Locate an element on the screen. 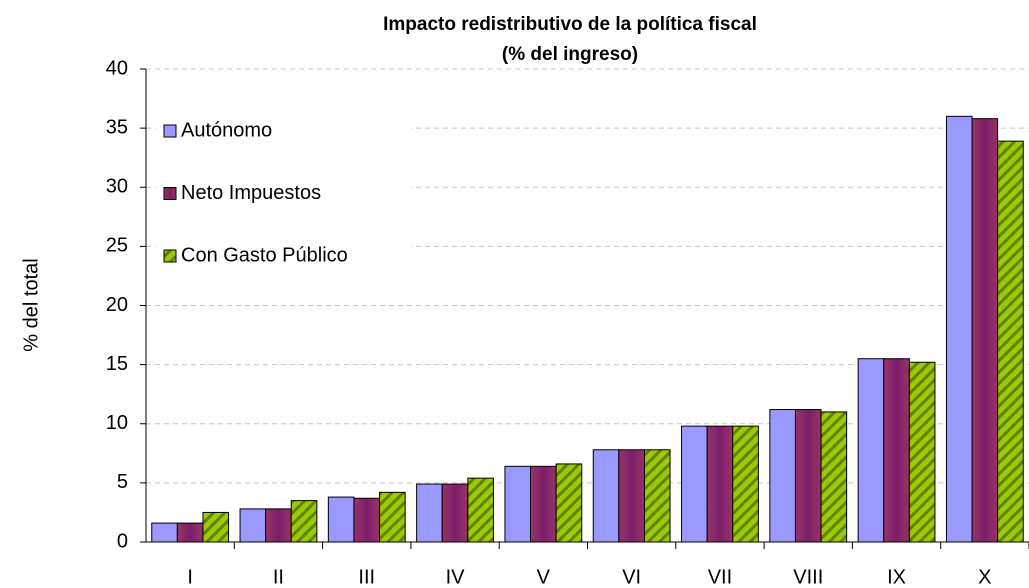 The image size is (1029, 588). y-tick-label: 15 is located at coordinates (117, 364).